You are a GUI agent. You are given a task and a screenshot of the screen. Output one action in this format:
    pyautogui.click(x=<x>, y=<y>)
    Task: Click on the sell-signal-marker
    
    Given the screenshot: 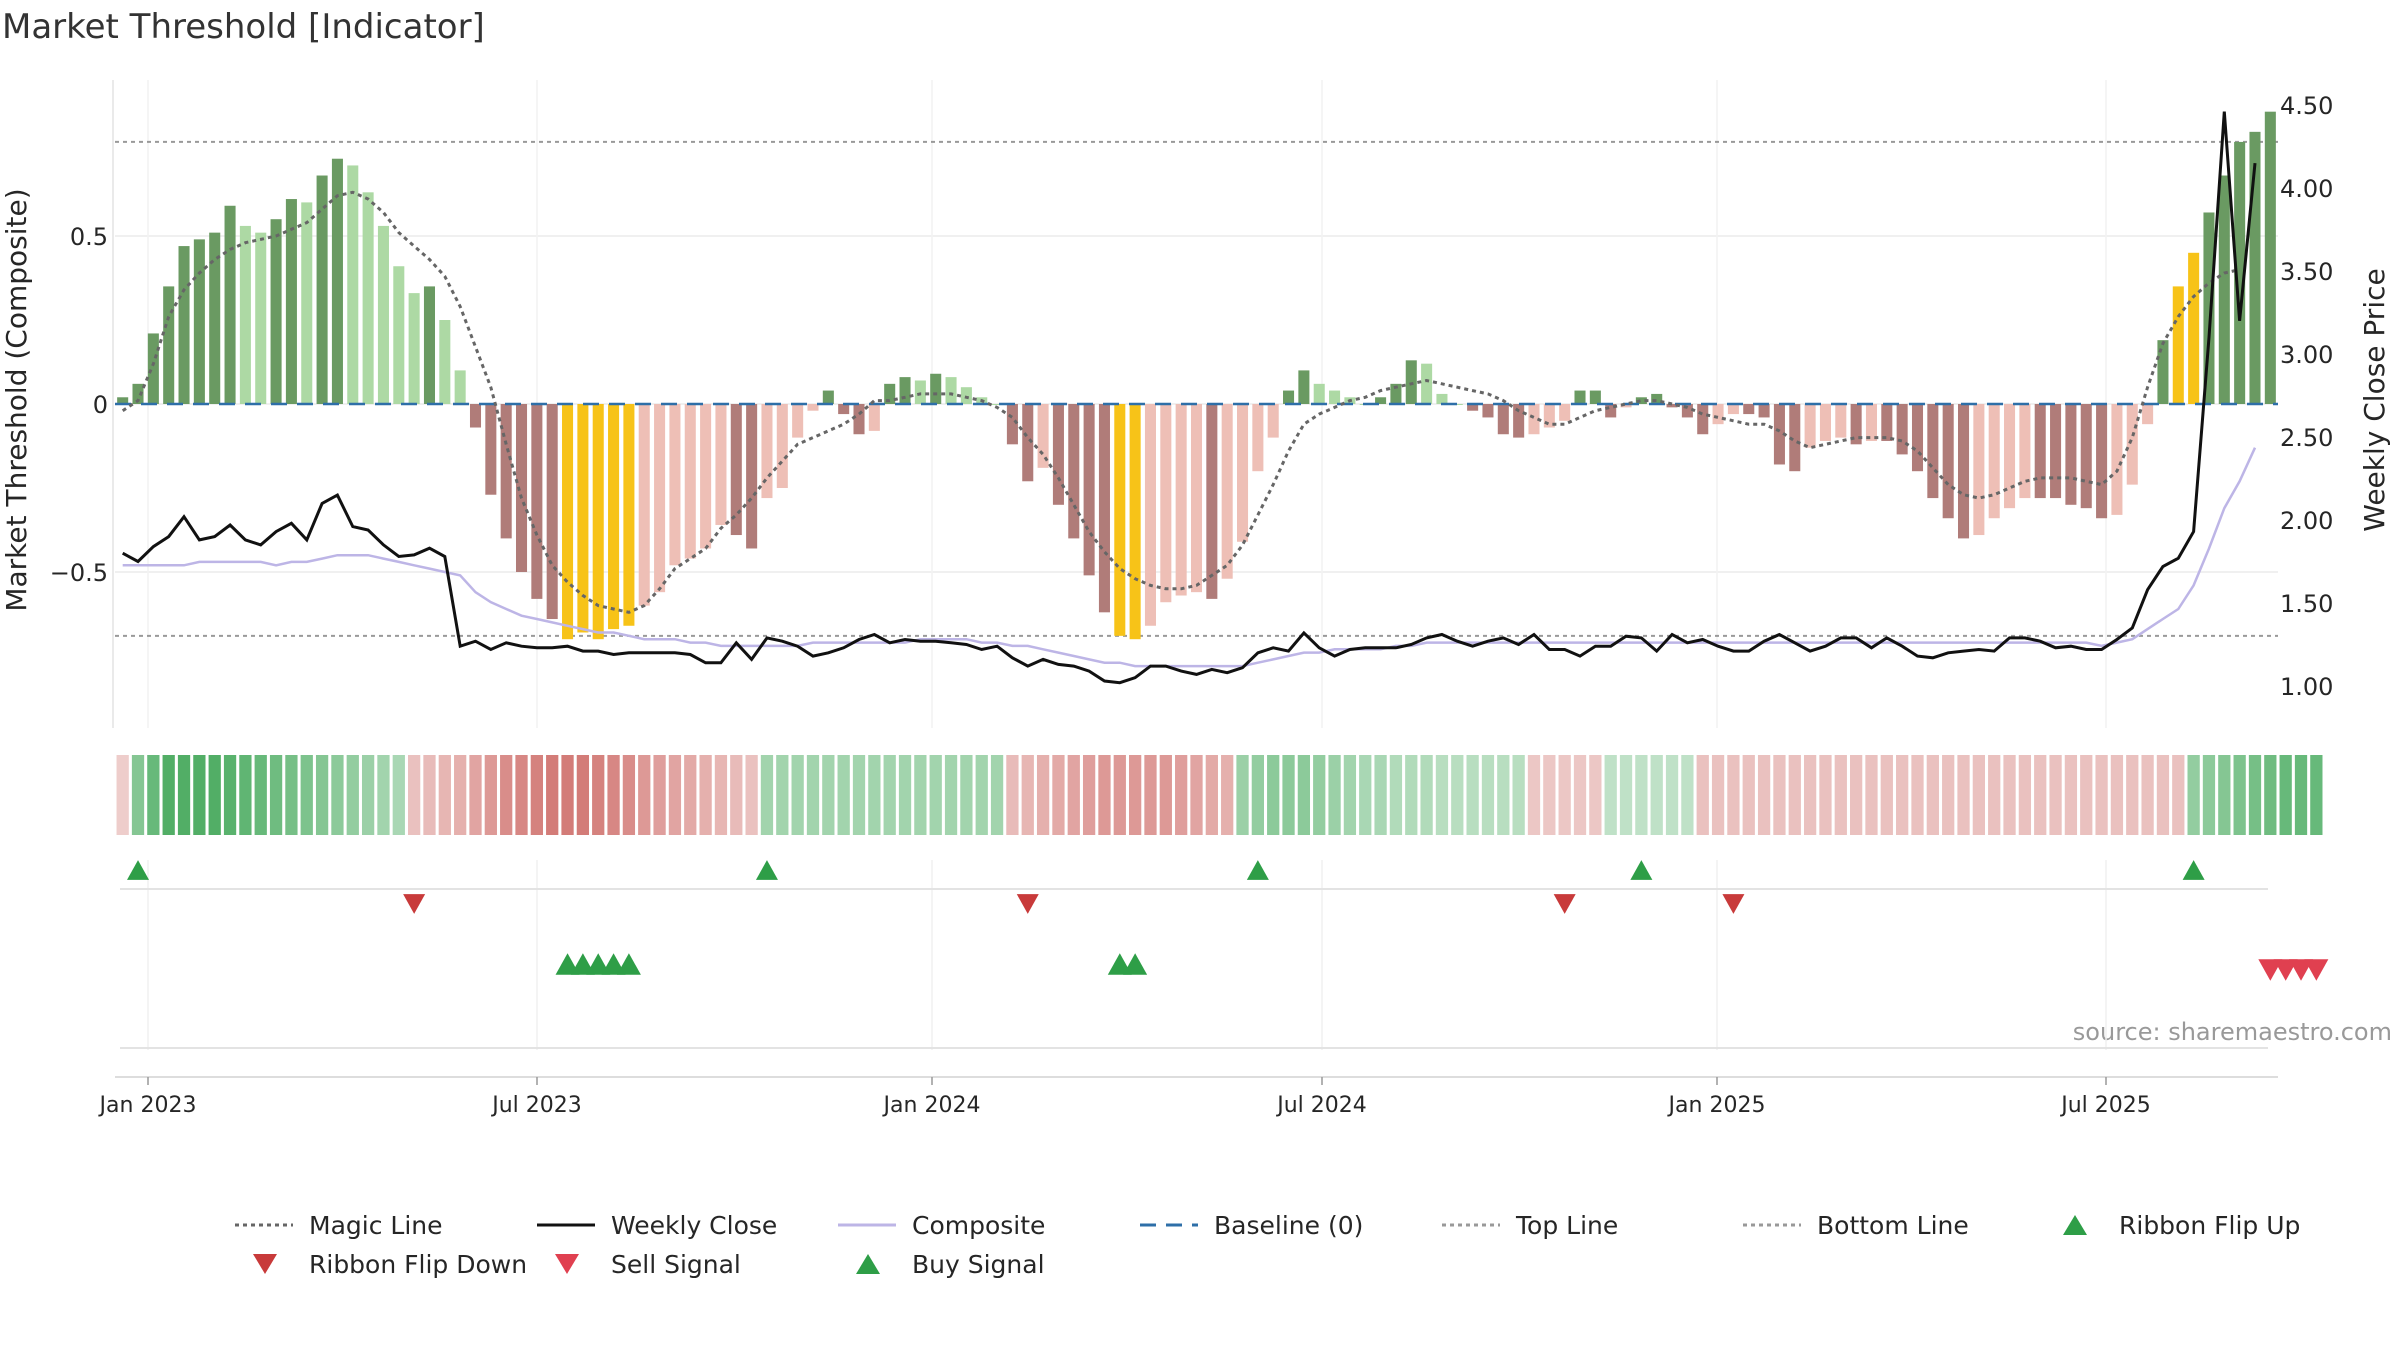 What is the action you would take?
    pyautogui.click(x=2301, y=970)
    